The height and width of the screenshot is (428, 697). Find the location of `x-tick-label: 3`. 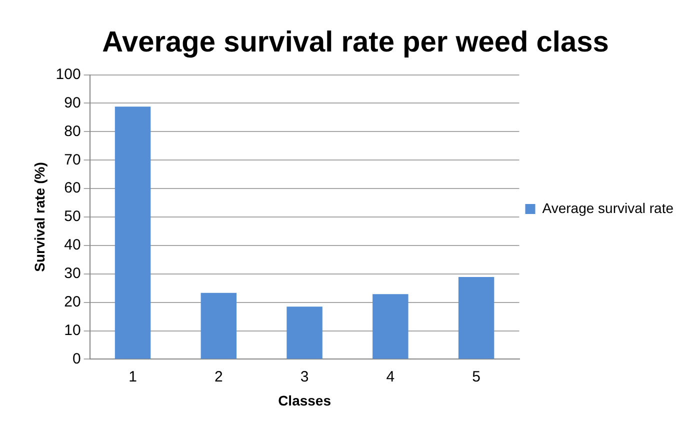

x-tick-label: 3 is located at coordinates (304, 377).